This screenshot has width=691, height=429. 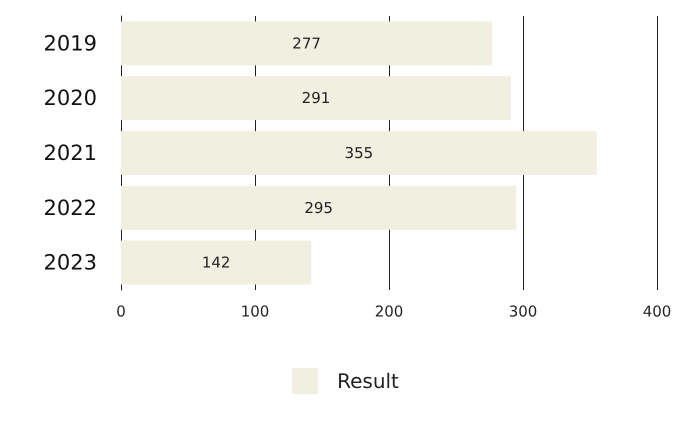 What do you see at coordinates (70, 208) in the screenshot?
I see `y-tick-label: 2022` at bounding box center [70, 208].